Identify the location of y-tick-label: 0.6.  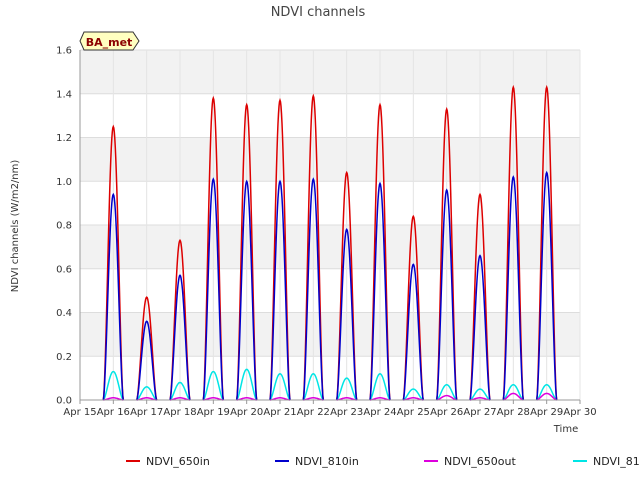
(64, 269).